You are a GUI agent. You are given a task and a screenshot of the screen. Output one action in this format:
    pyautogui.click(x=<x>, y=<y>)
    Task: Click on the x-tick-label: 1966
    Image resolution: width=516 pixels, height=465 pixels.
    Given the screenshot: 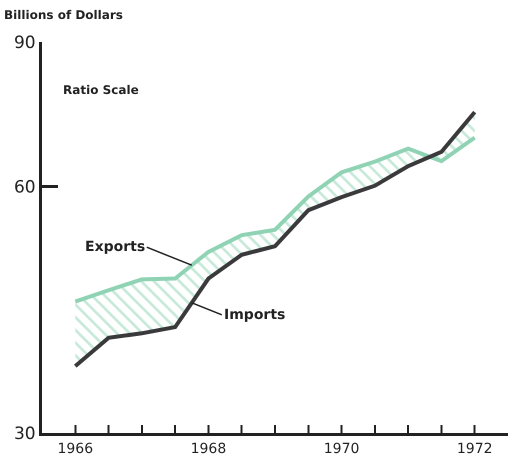 What is the action you would take?
    pyautogui.click(x=75, y=448)
    